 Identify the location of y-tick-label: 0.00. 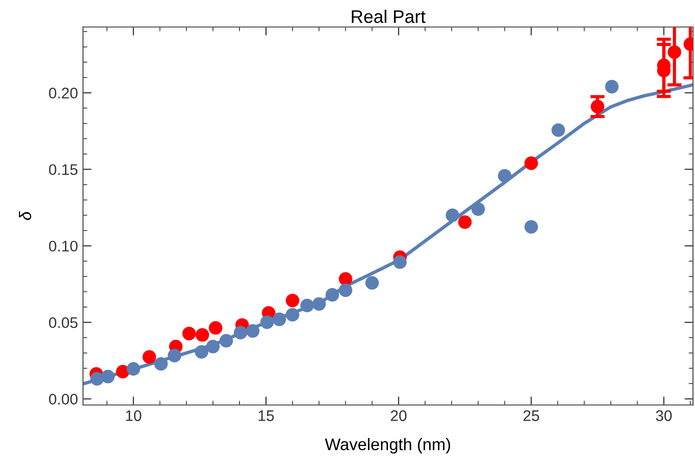
(63, 399).